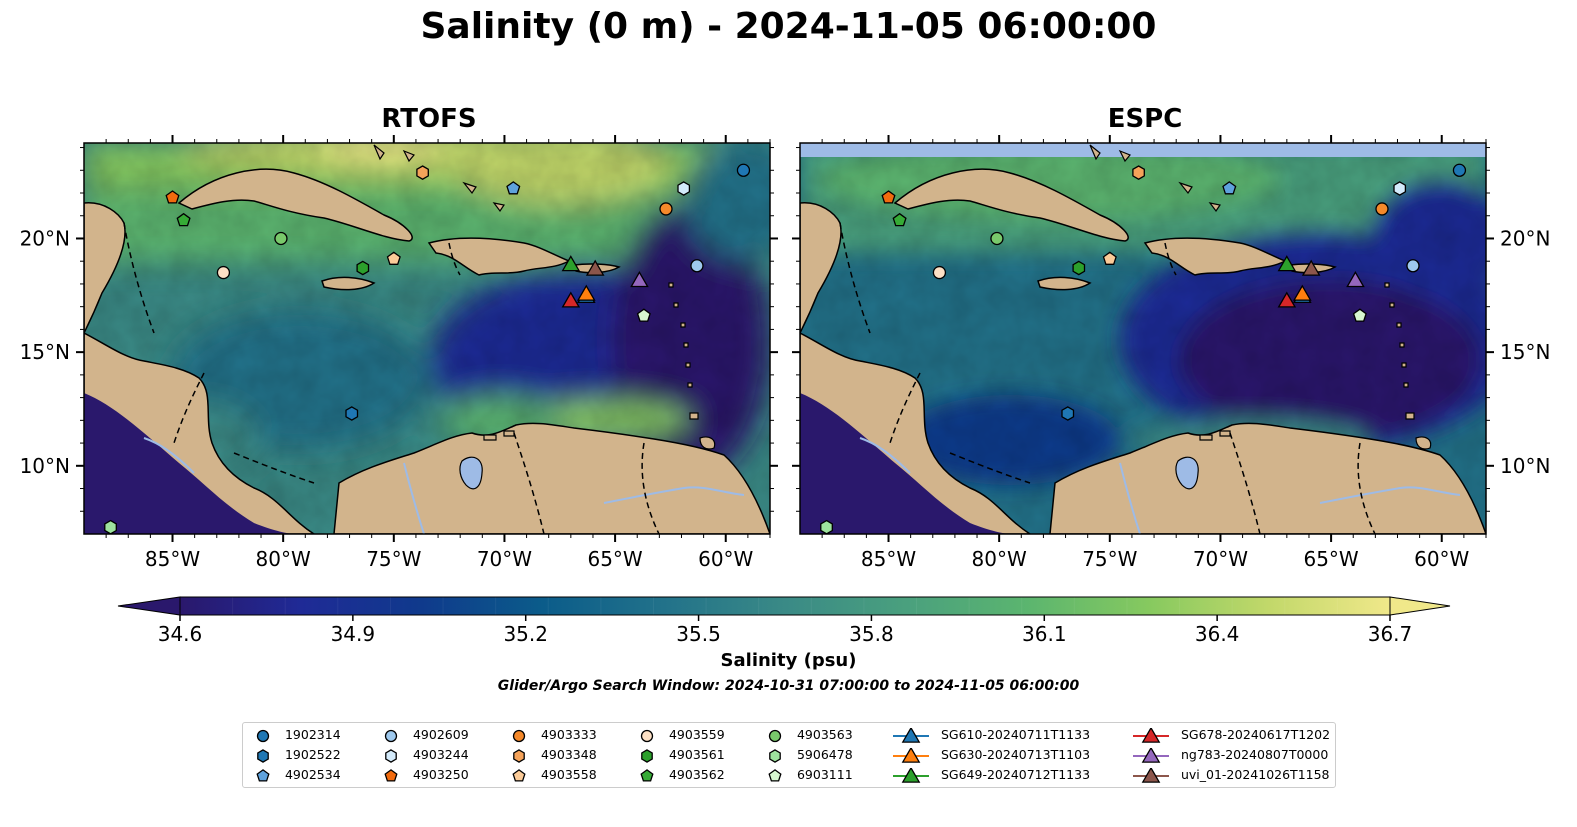 The image size is (1577, 827). What do you see at coordinates (172, 559) in the screenshot?
I see `x-tick-label: 85°W` at bounding box center [172, 559].